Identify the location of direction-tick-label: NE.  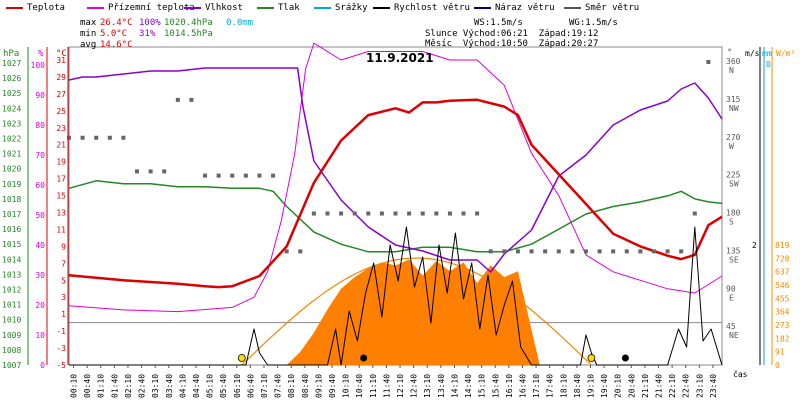
(734, 335).